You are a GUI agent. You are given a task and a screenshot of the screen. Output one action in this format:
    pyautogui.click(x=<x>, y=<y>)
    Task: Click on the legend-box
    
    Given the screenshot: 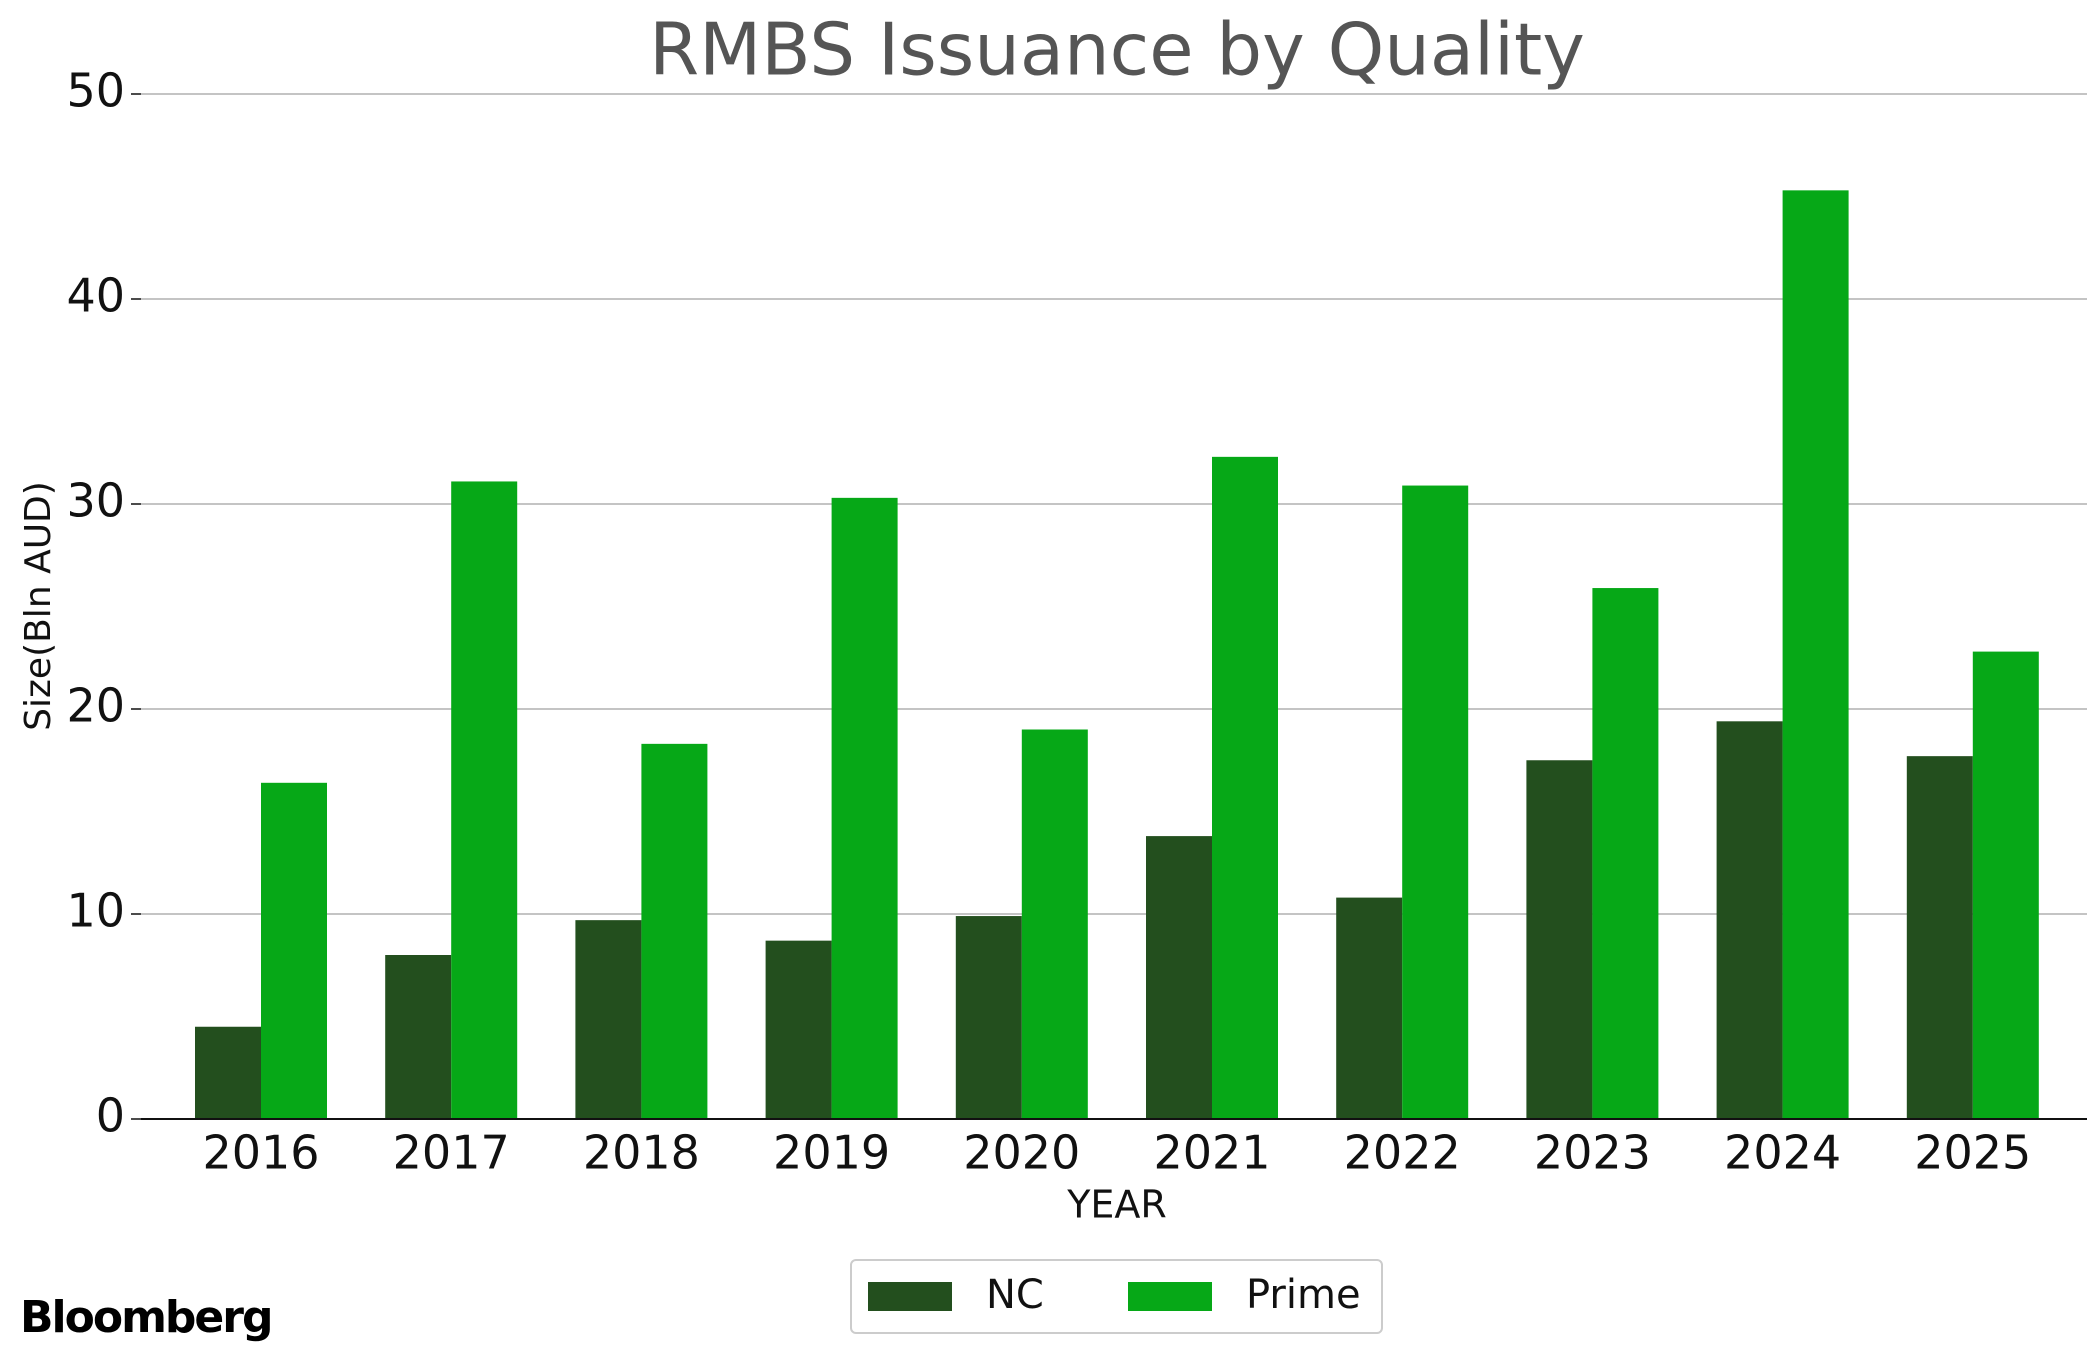 What is the action you would take?
    pyautogui.click(x=1116, y=1296)
    